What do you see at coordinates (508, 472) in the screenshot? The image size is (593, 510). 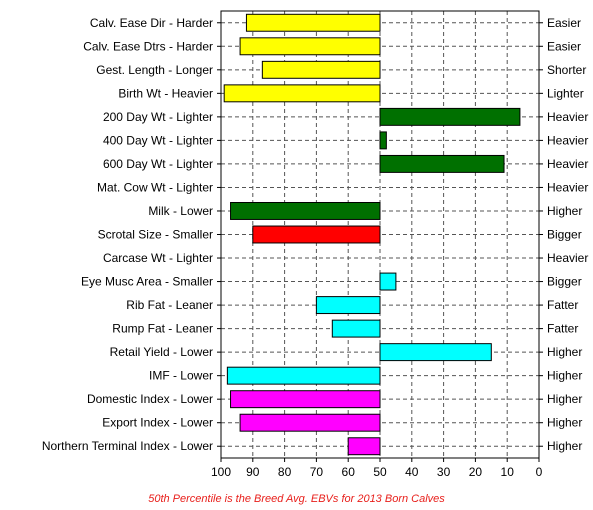 I see `x-tick-label: 10` at bounding box center [508, 472].